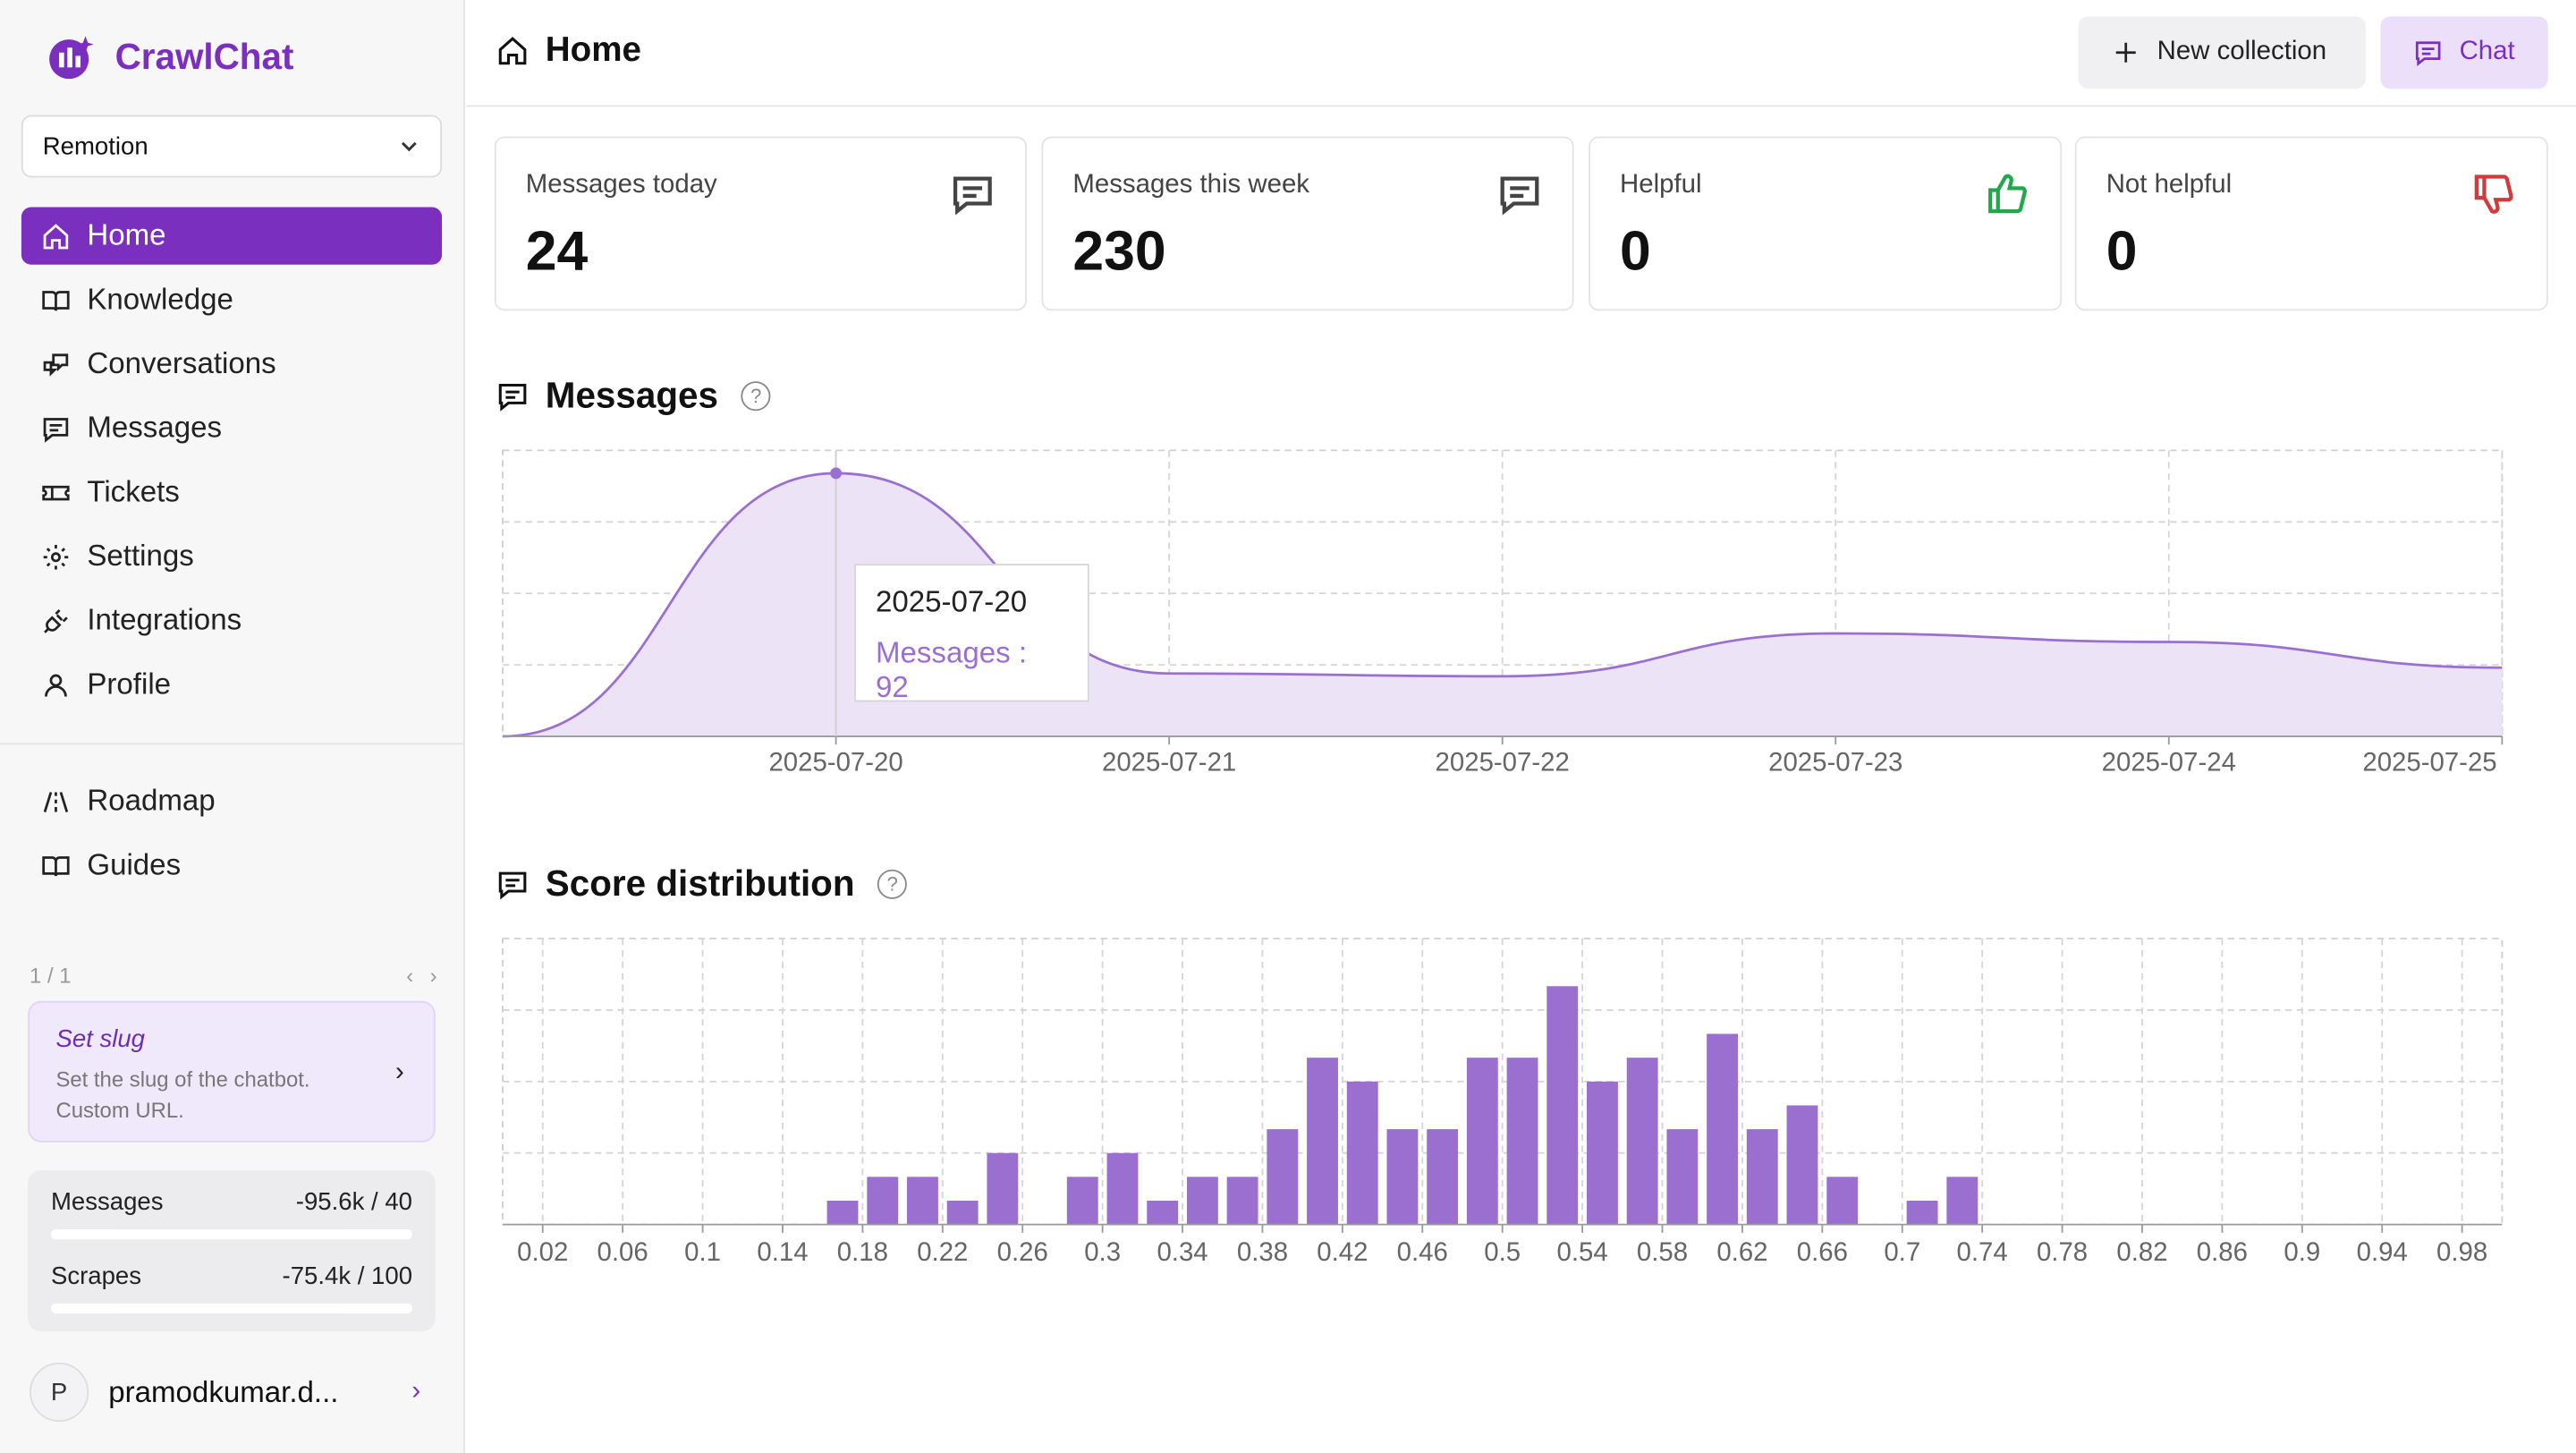 This screenshot has height=1453, width=2576. Describe the element at coordinates (232, 236) in the screenshot. I see `sidebar-item-home: Home` at that location.